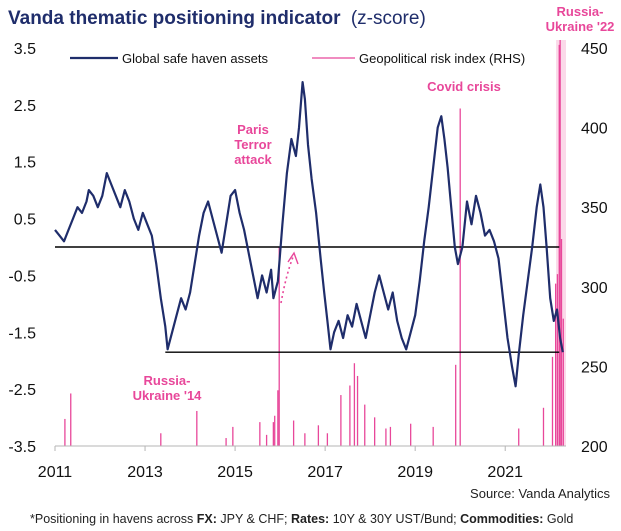  I want to click on annotation-label: Paris Terror attack, so click(253, 144).